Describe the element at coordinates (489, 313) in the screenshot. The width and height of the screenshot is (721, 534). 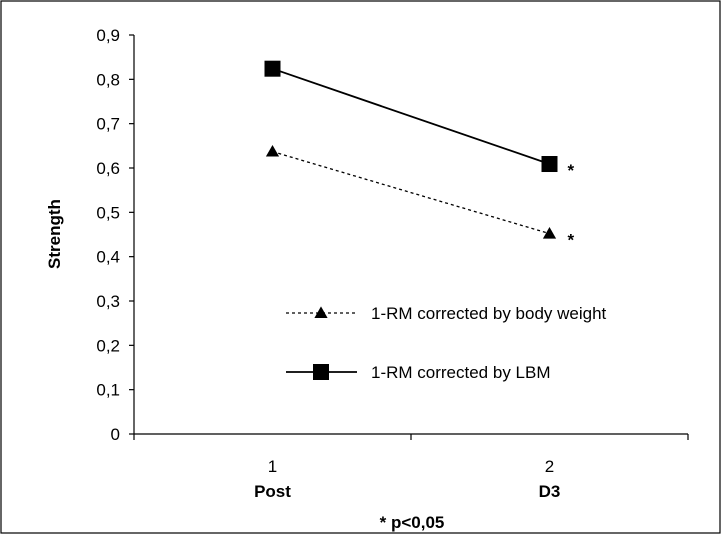
I see `legend-label: 1-RM corrected by body weight` at that location.